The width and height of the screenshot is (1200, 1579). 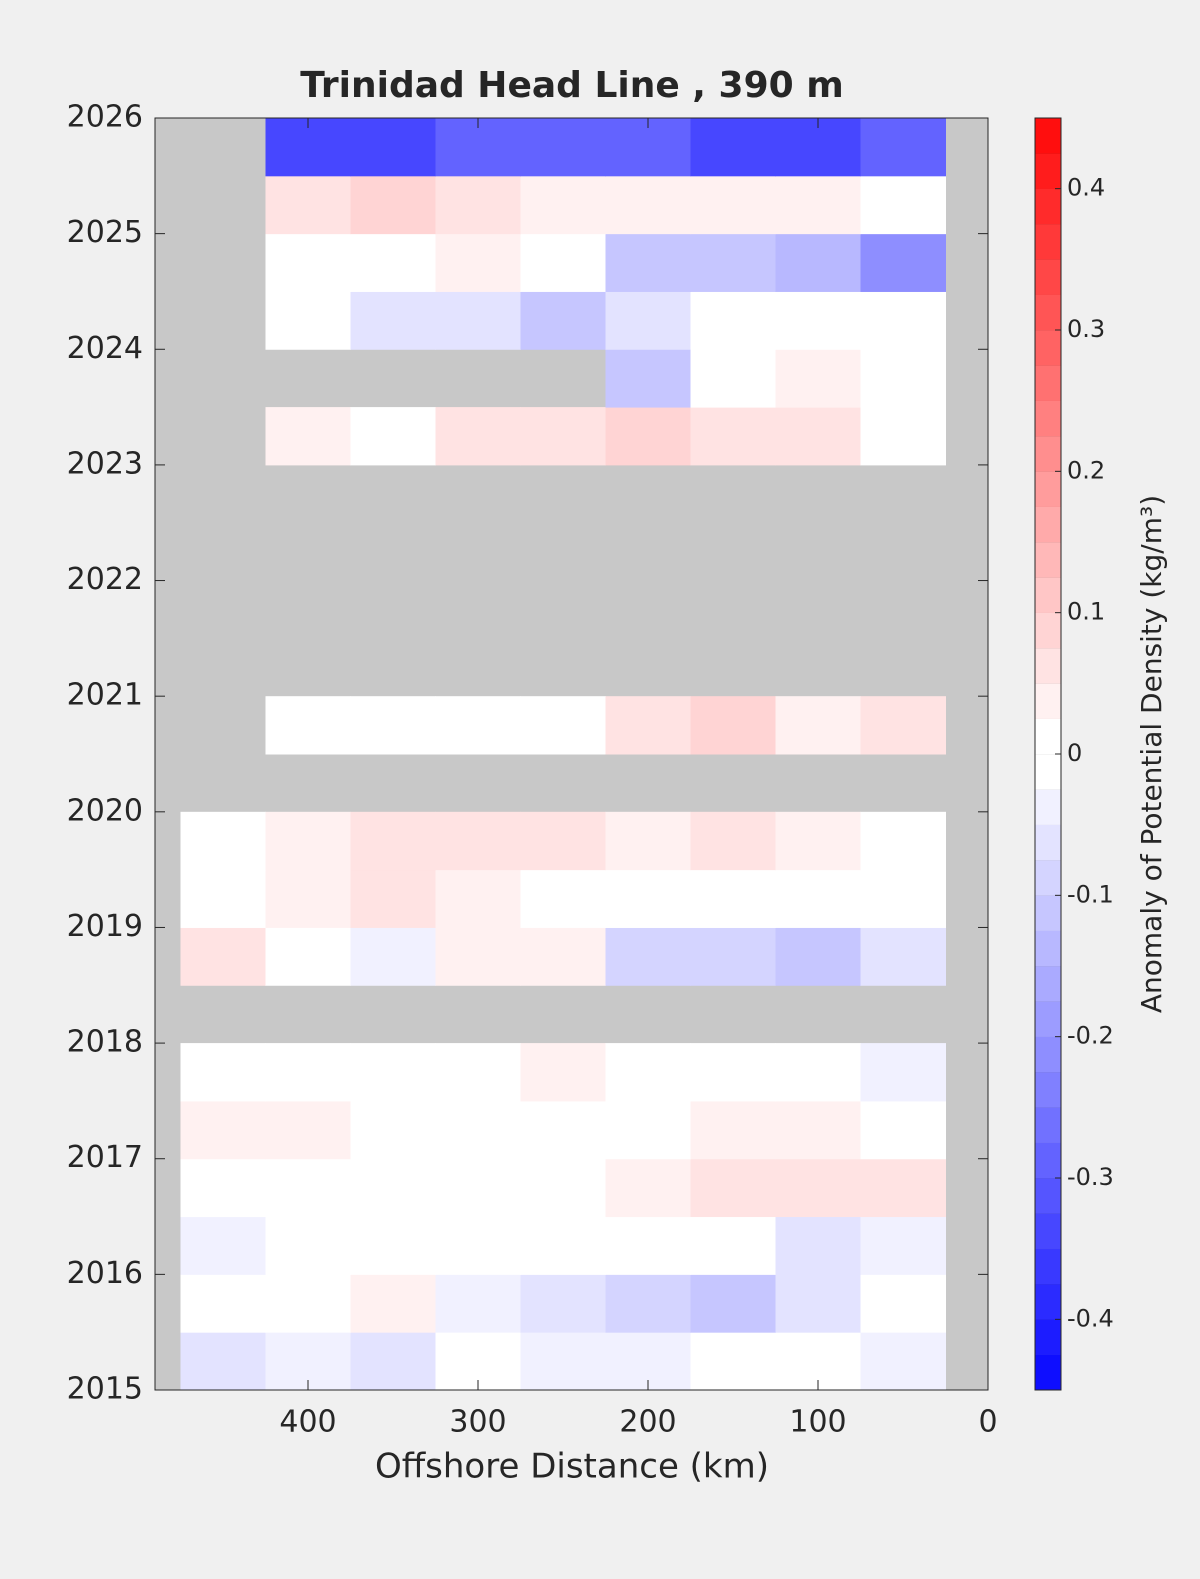 I want to click on x-tick-label: 100, so click(x=817, y=1422).